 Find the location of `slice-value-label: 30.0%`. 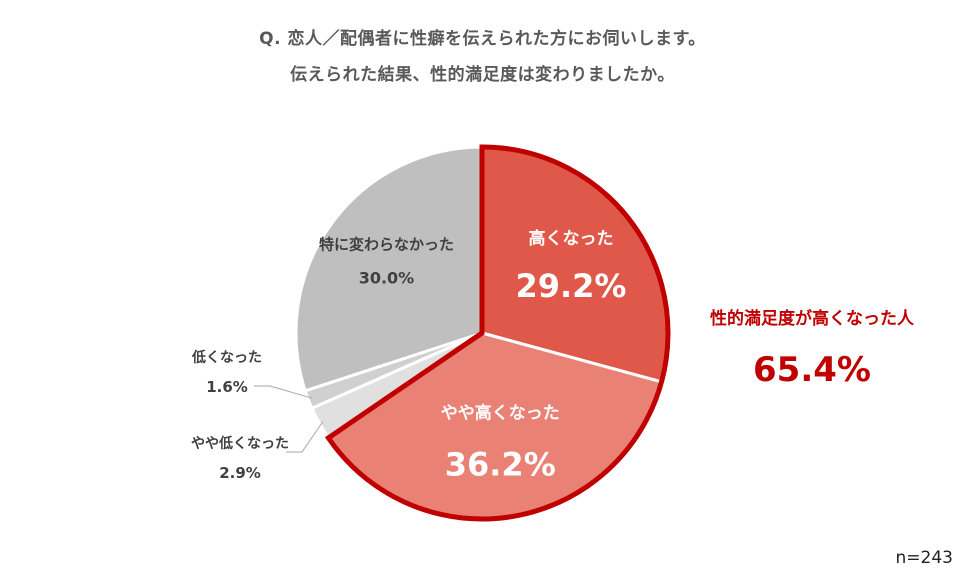

slice-value-label: 30.0% is located at coordinates (387, 277).